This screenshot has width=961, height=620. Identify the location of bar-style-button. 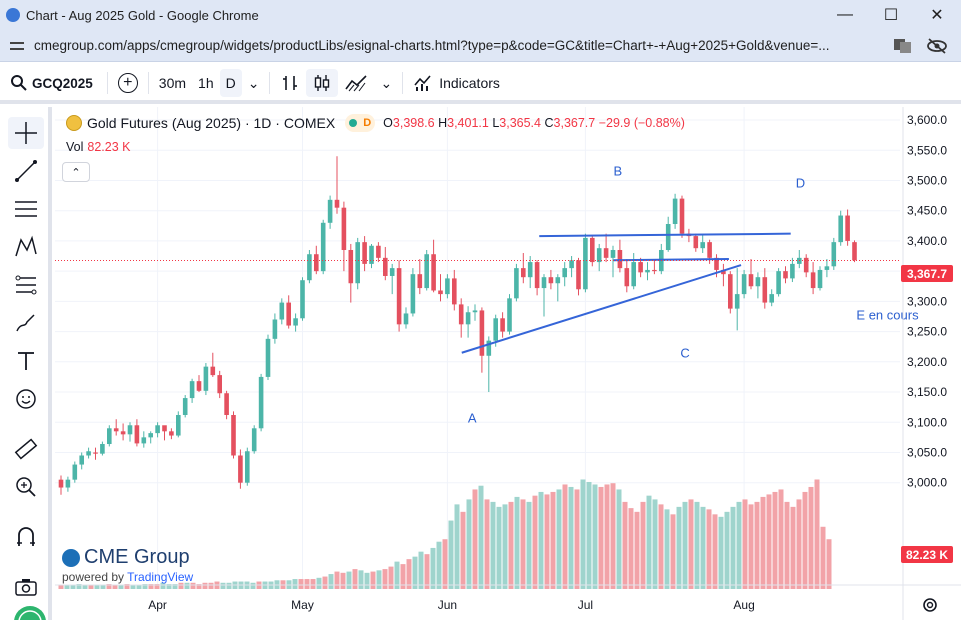
(290, 83).